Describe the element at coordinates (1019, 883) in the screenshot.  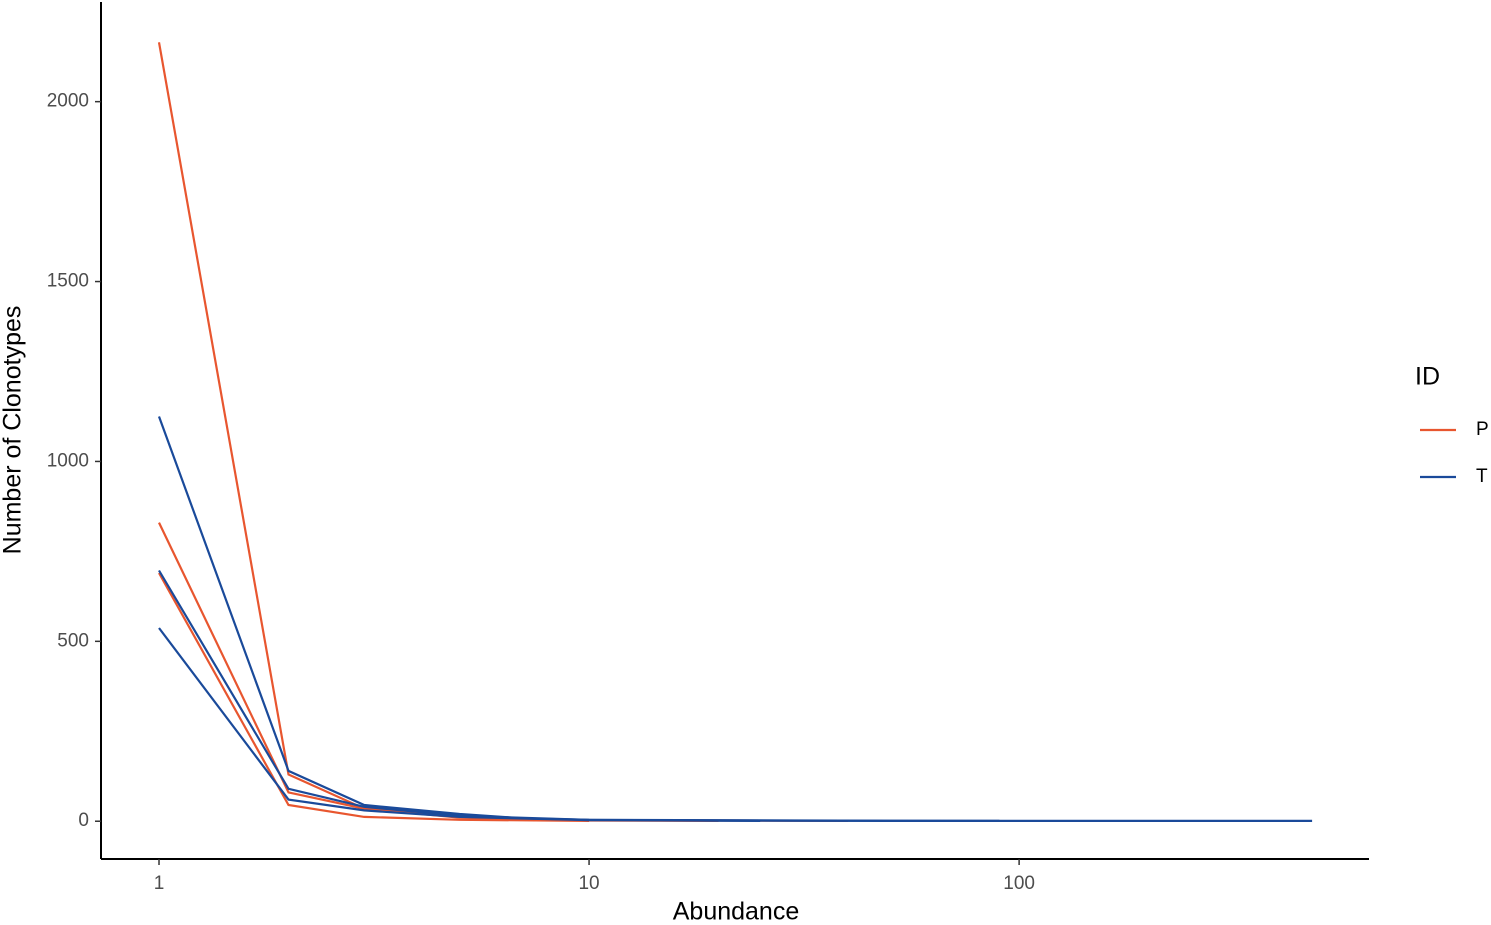
I see `x-tick-label: 100` at that location.